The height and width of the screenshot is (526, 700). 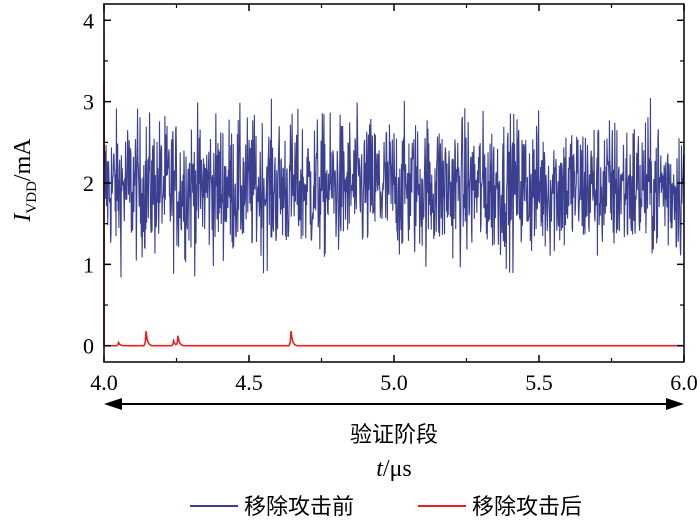 I want to click on phase-label: 验证阶段, so click(x=394, y=435).